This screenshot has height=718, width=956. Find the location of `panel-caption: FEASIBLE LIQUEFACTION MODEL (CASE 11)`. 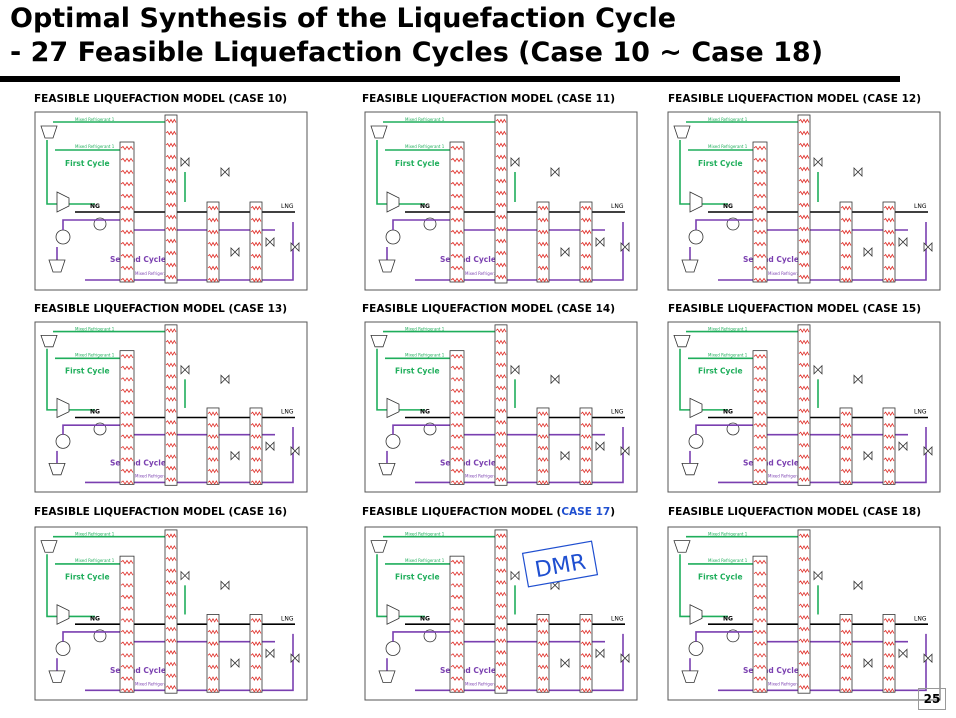

panel-caption: FEASIBLE LIQUEFACTION MODEL (CASE 11) is located at coordinates (488, 99).